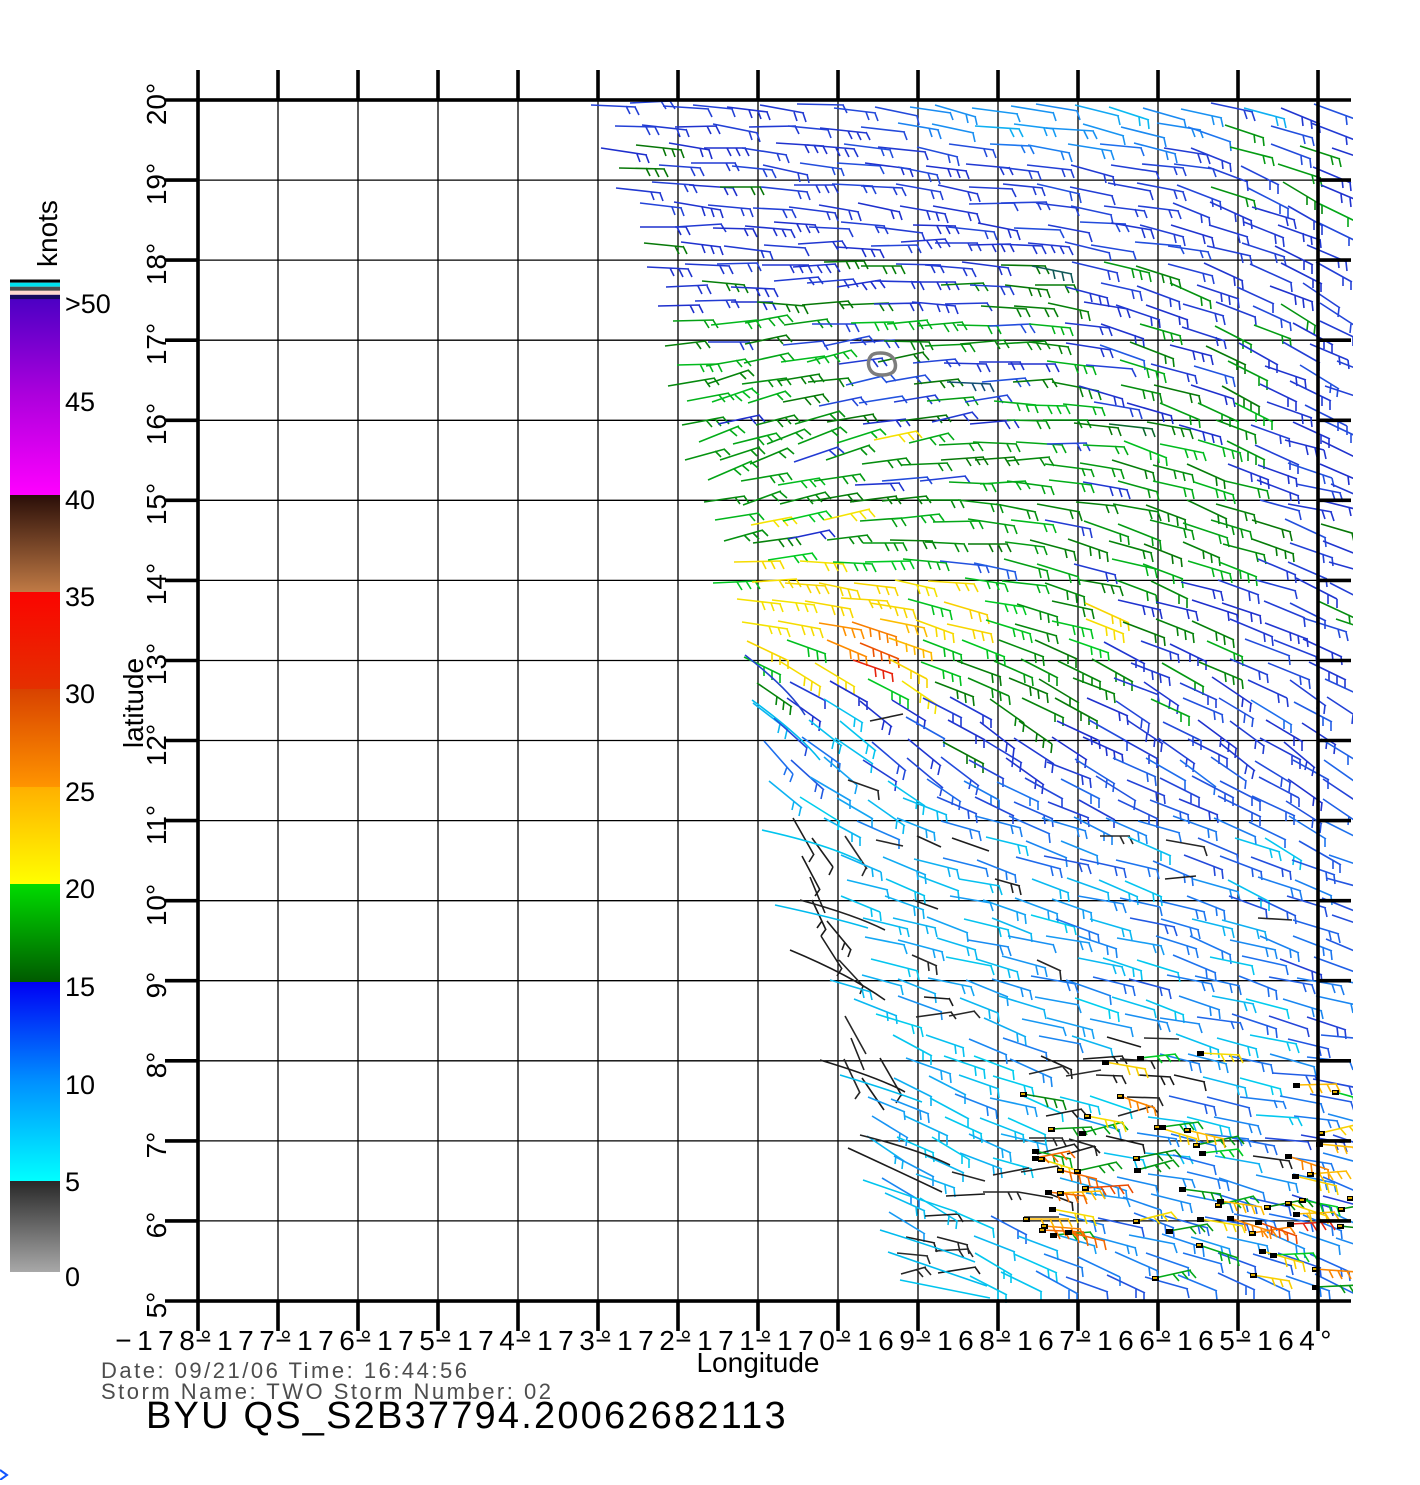 The image size is (1420, 1485). What do you see at coordinates (467, 1416) in the screenshot?
I see `svg-text: BYU QS_S2B37794.20062682113` at bounding box center [467, 1416].